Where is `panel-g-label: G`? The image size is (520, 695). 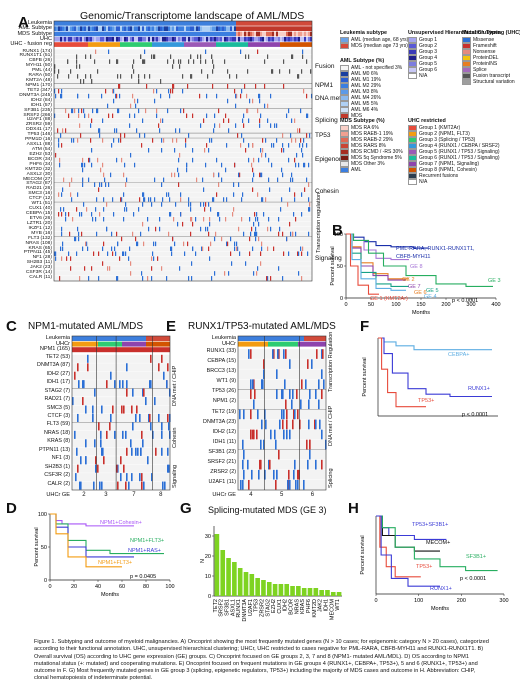
panel-g-label: G is located at coordinates (186, 508).